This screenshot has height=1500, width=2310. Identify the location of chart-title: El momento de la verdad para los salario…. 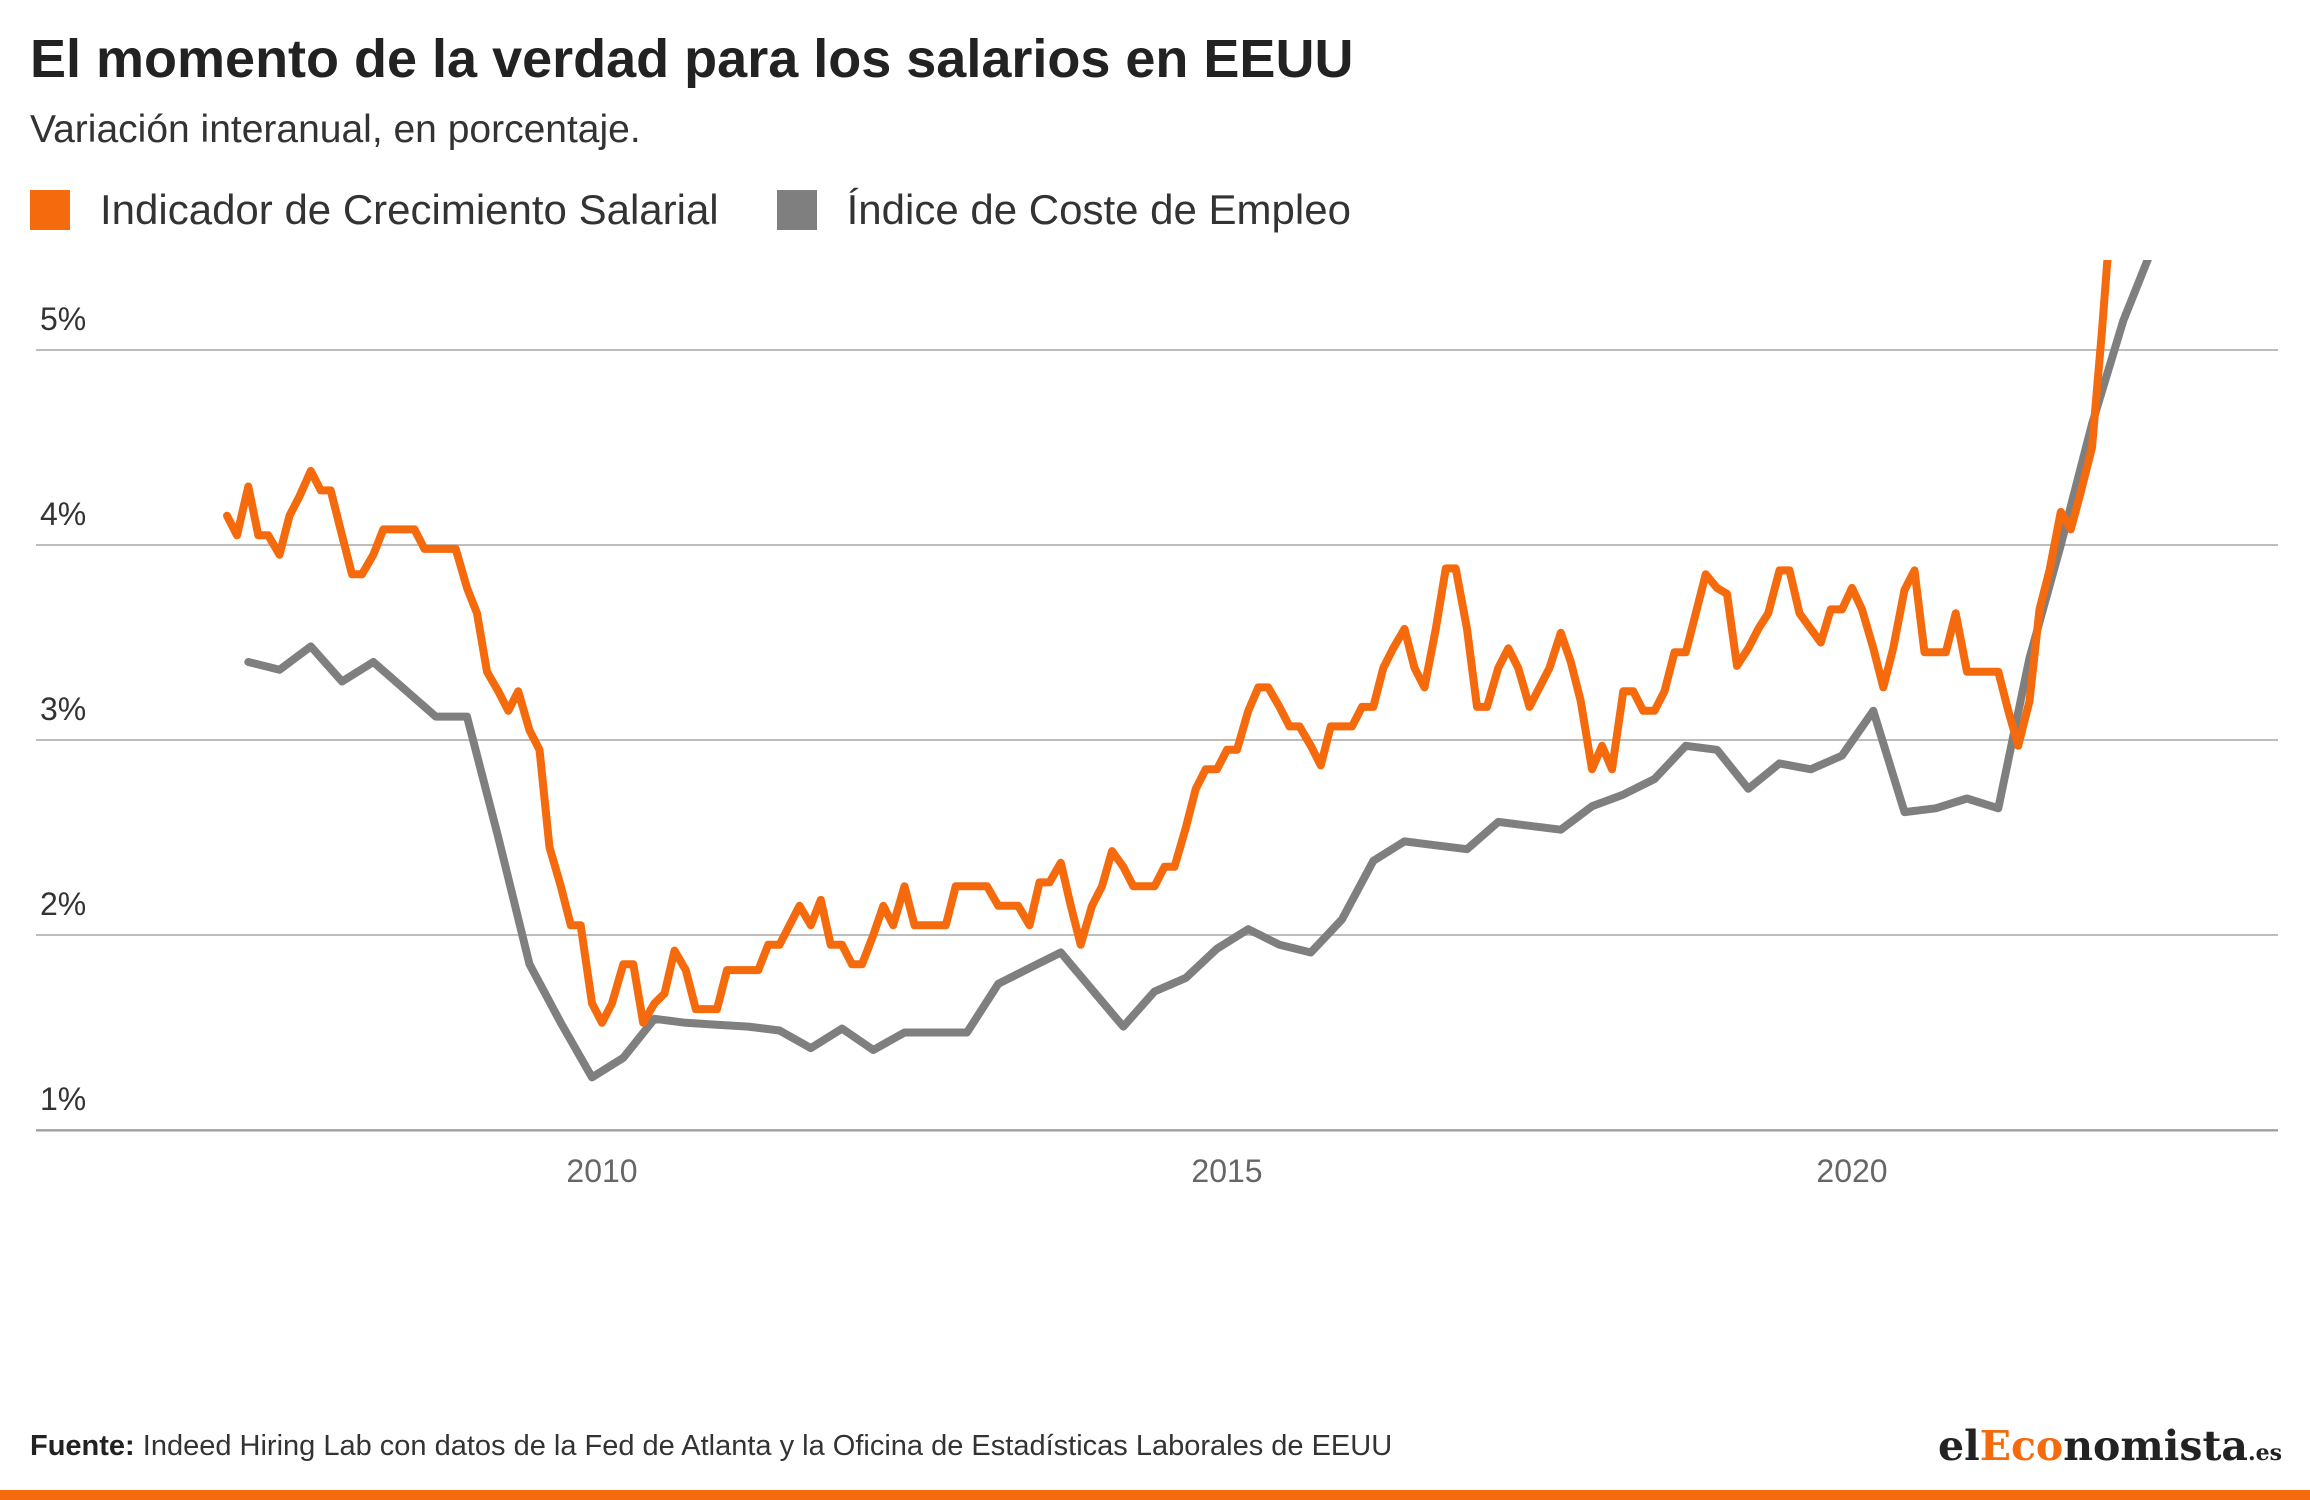
(692, 59).